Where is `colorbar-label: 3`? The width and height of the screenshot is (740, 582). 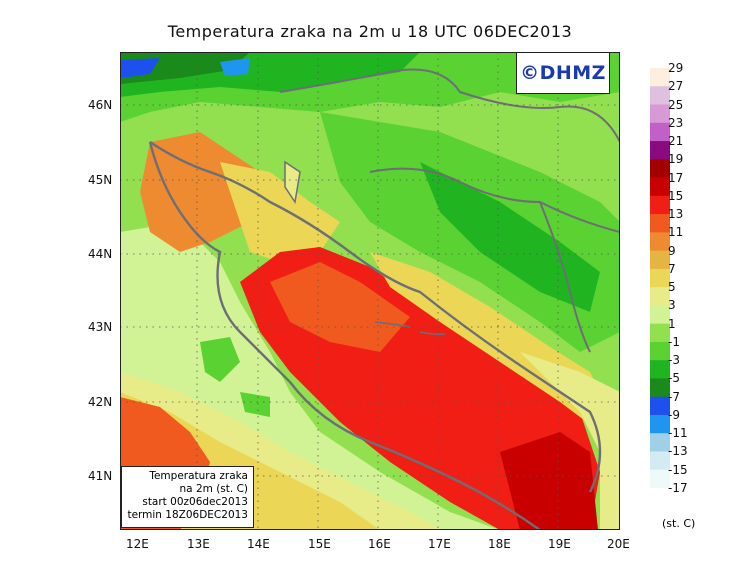 colorbar-label: 3 is located at coordinates (672, 305).